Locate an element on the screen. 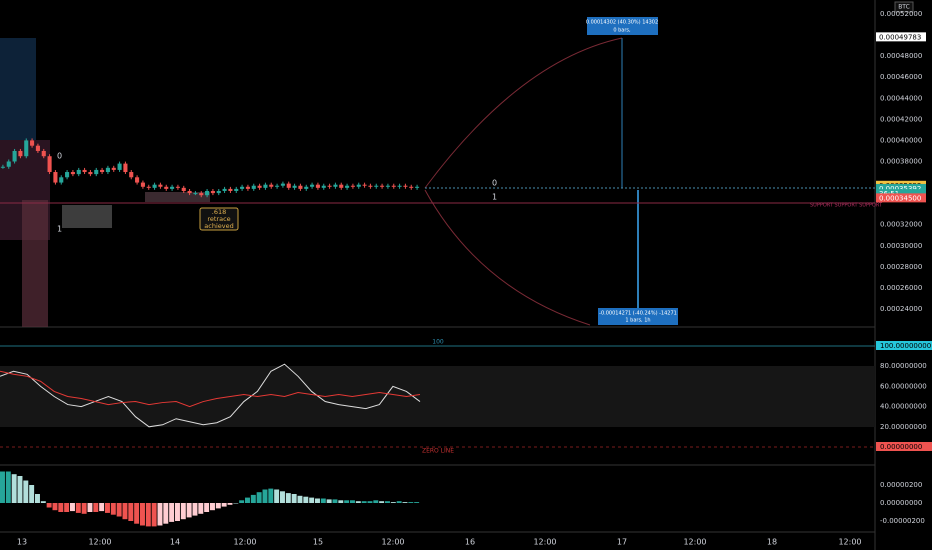 Image resolution: width=932 pixels, height=550 pixels. rsi-line is located at coordinates (210, 389).